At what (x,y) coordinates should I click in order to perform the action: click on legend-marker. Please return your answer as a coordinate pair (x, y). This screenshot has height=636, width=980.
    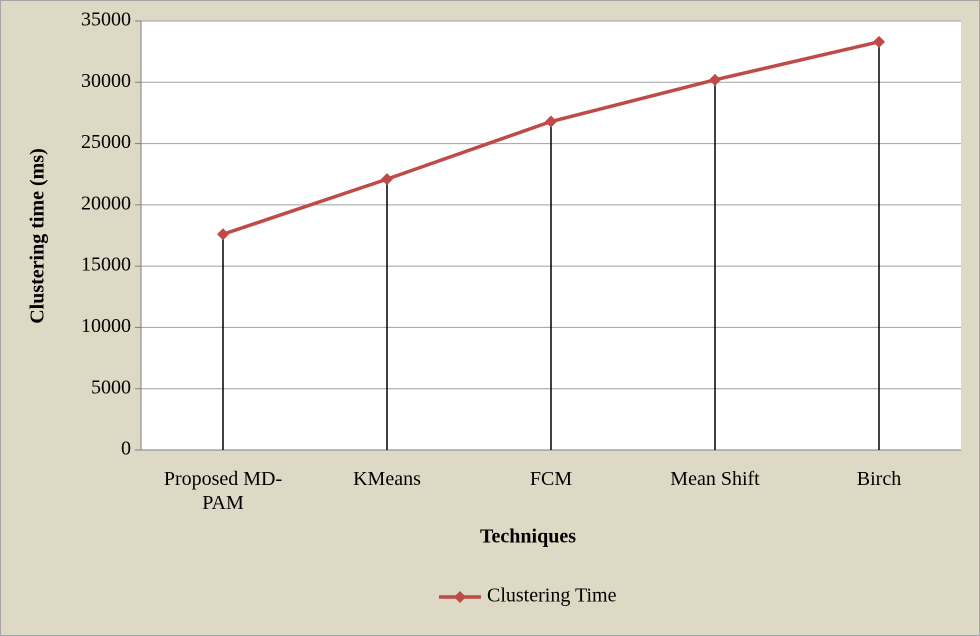
    Looking at the image, I should click on (460, 597).